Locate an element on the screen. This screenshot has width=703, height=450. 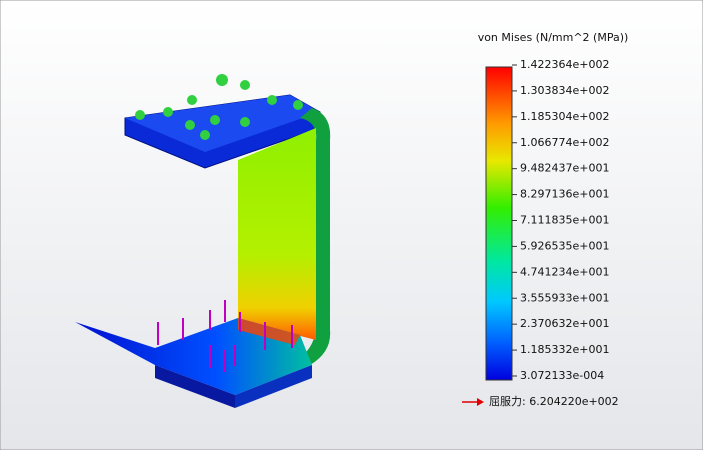
bottom-plate is located at coordinates (193, 356).